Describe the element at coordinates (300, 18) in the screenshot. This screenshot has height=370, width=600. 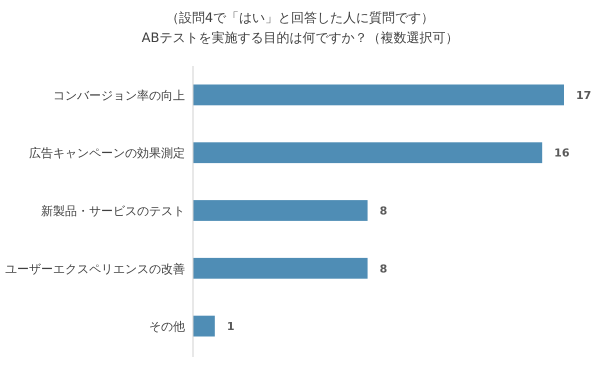
I see `chart-title: （設問4で「はい」と回答した人に質問です）` at that location.